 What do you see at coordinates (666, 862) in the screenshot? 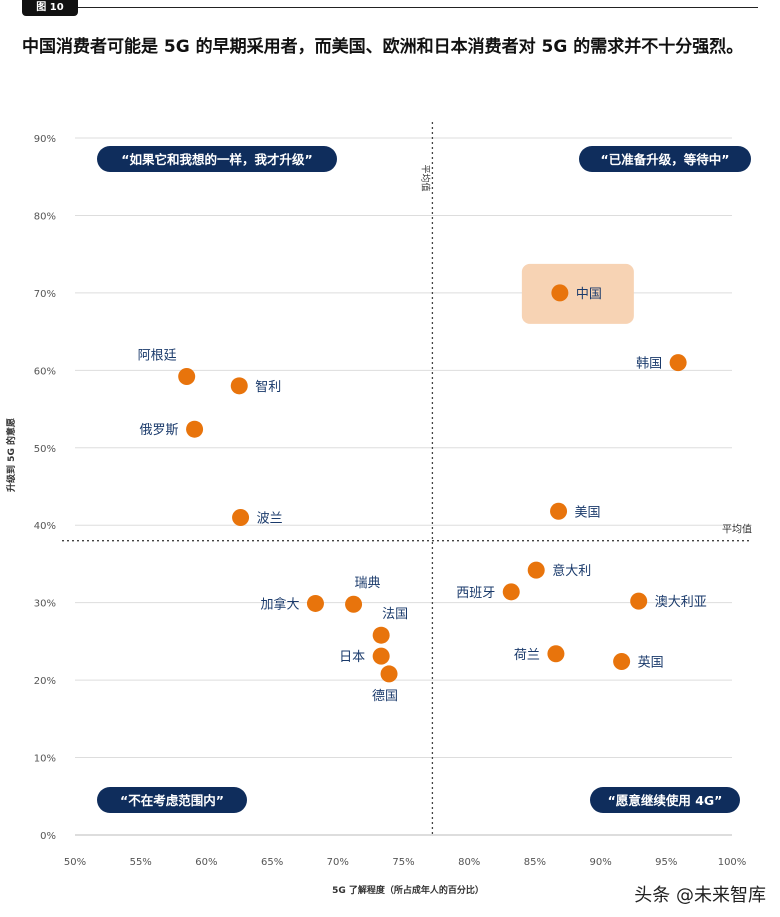
I see `x-tick-label: 95%` at bounding box center [666, 862].